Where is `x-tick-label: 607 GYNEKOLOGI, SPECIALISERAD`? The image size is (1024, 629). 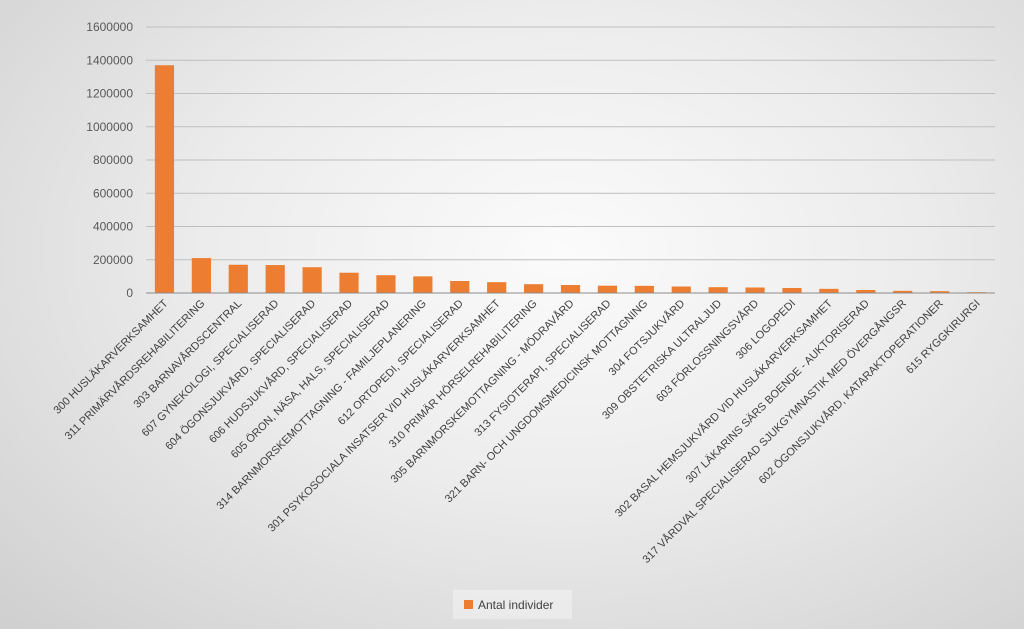 x-tick-label: 607 GYNEKOLOGI, SPECIALISERAD is located at coordinates (211, 369).